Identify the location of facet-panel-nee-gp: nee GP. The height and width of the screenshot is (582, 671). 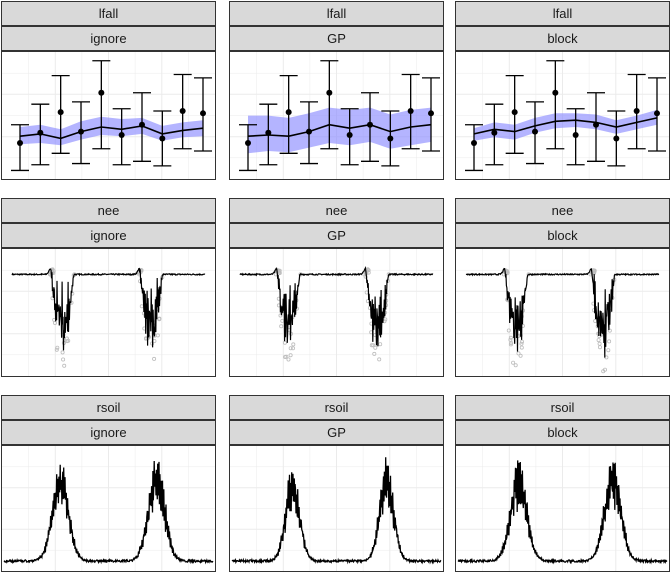
(336, 287).